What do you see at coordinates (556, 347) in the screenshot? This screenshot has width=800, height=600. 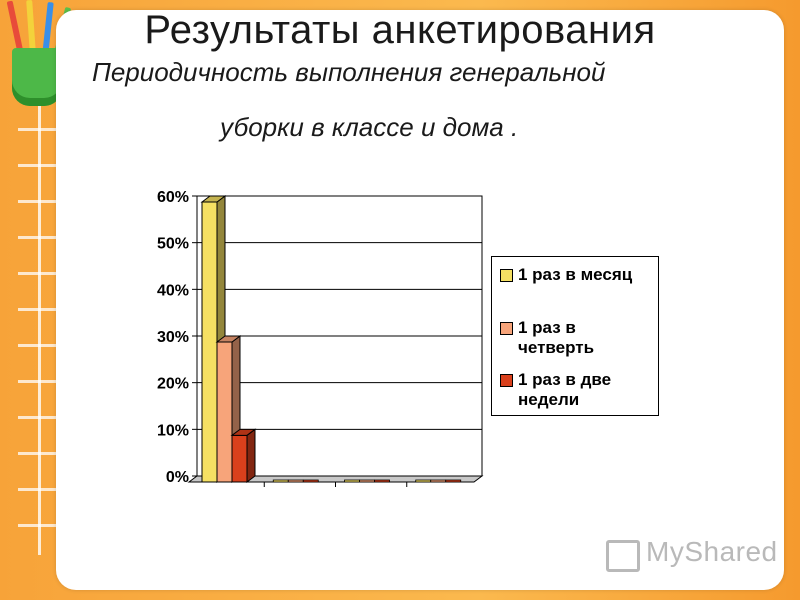 I see `legend-label-continued: четверть` at bounding box center [556, 347].